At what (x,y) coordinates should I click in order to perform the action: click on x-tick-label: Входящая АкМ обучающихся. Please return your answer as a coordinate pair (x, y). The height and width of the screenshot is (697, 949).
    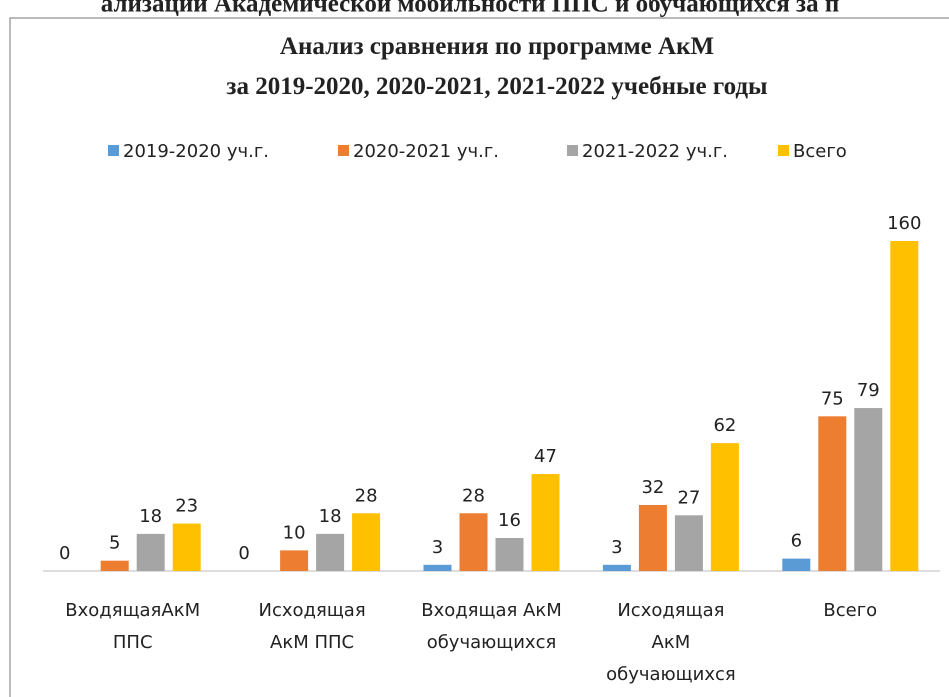
    Looking at the image, I should click on (491, 626).